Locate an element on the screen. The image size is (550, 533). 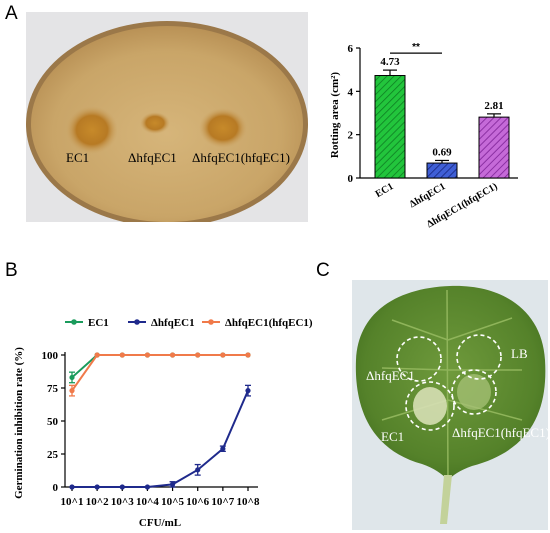
potato-label-mutant-text: ΔhfqEC1 is located at coordinates (152, 157).